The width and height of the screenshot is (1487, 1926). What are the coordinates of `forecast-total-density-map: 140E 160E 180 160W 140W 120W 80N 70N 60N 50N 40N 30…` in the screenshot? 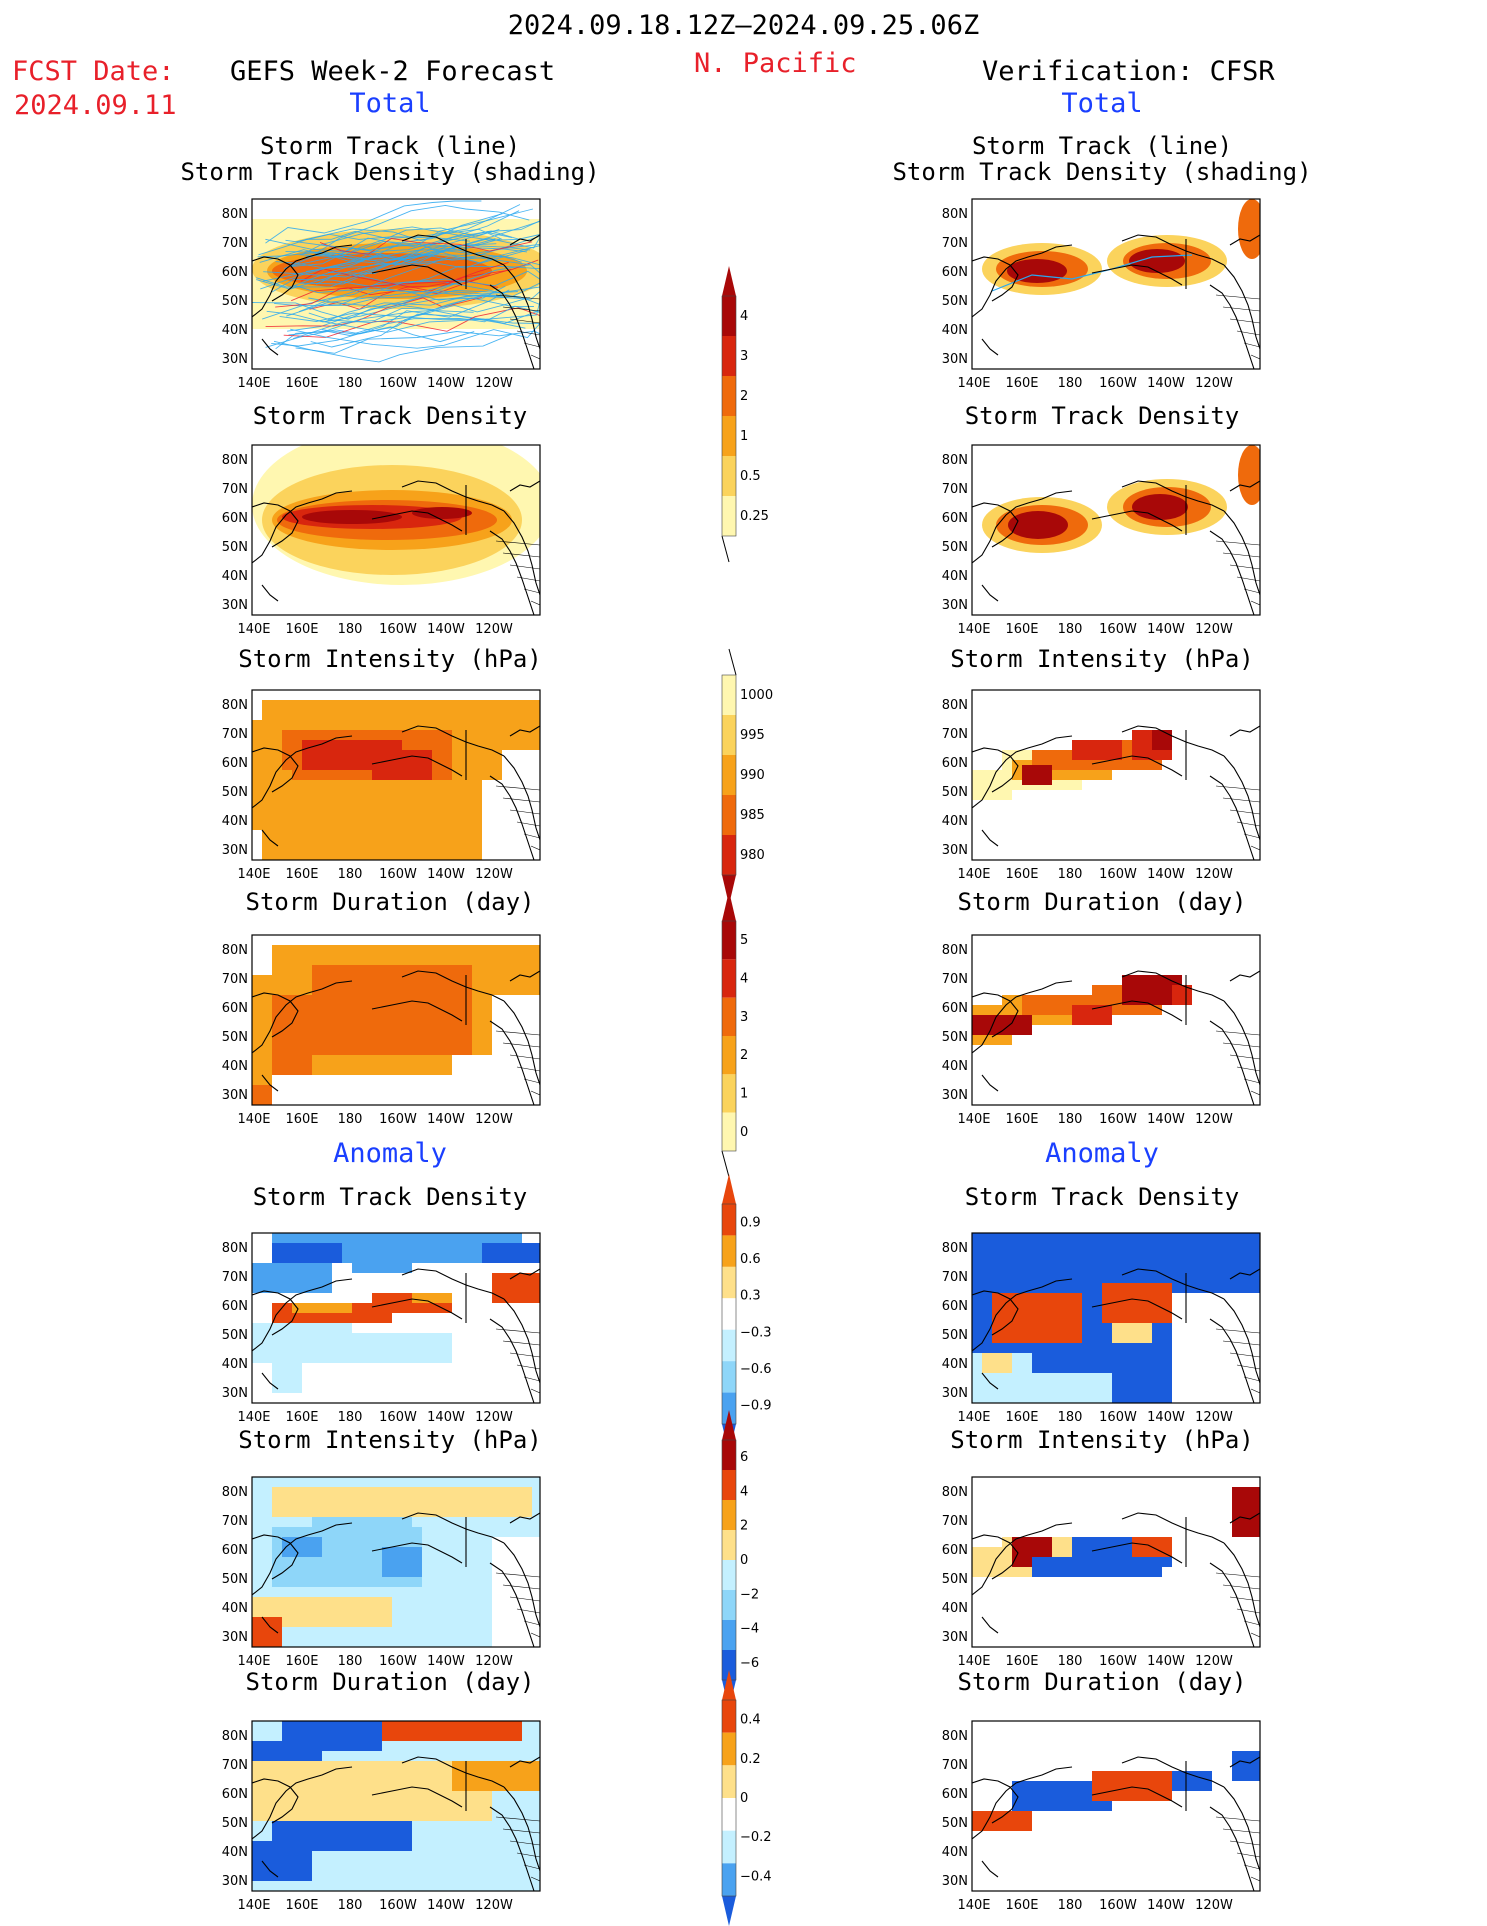 It's located at (381, 540).